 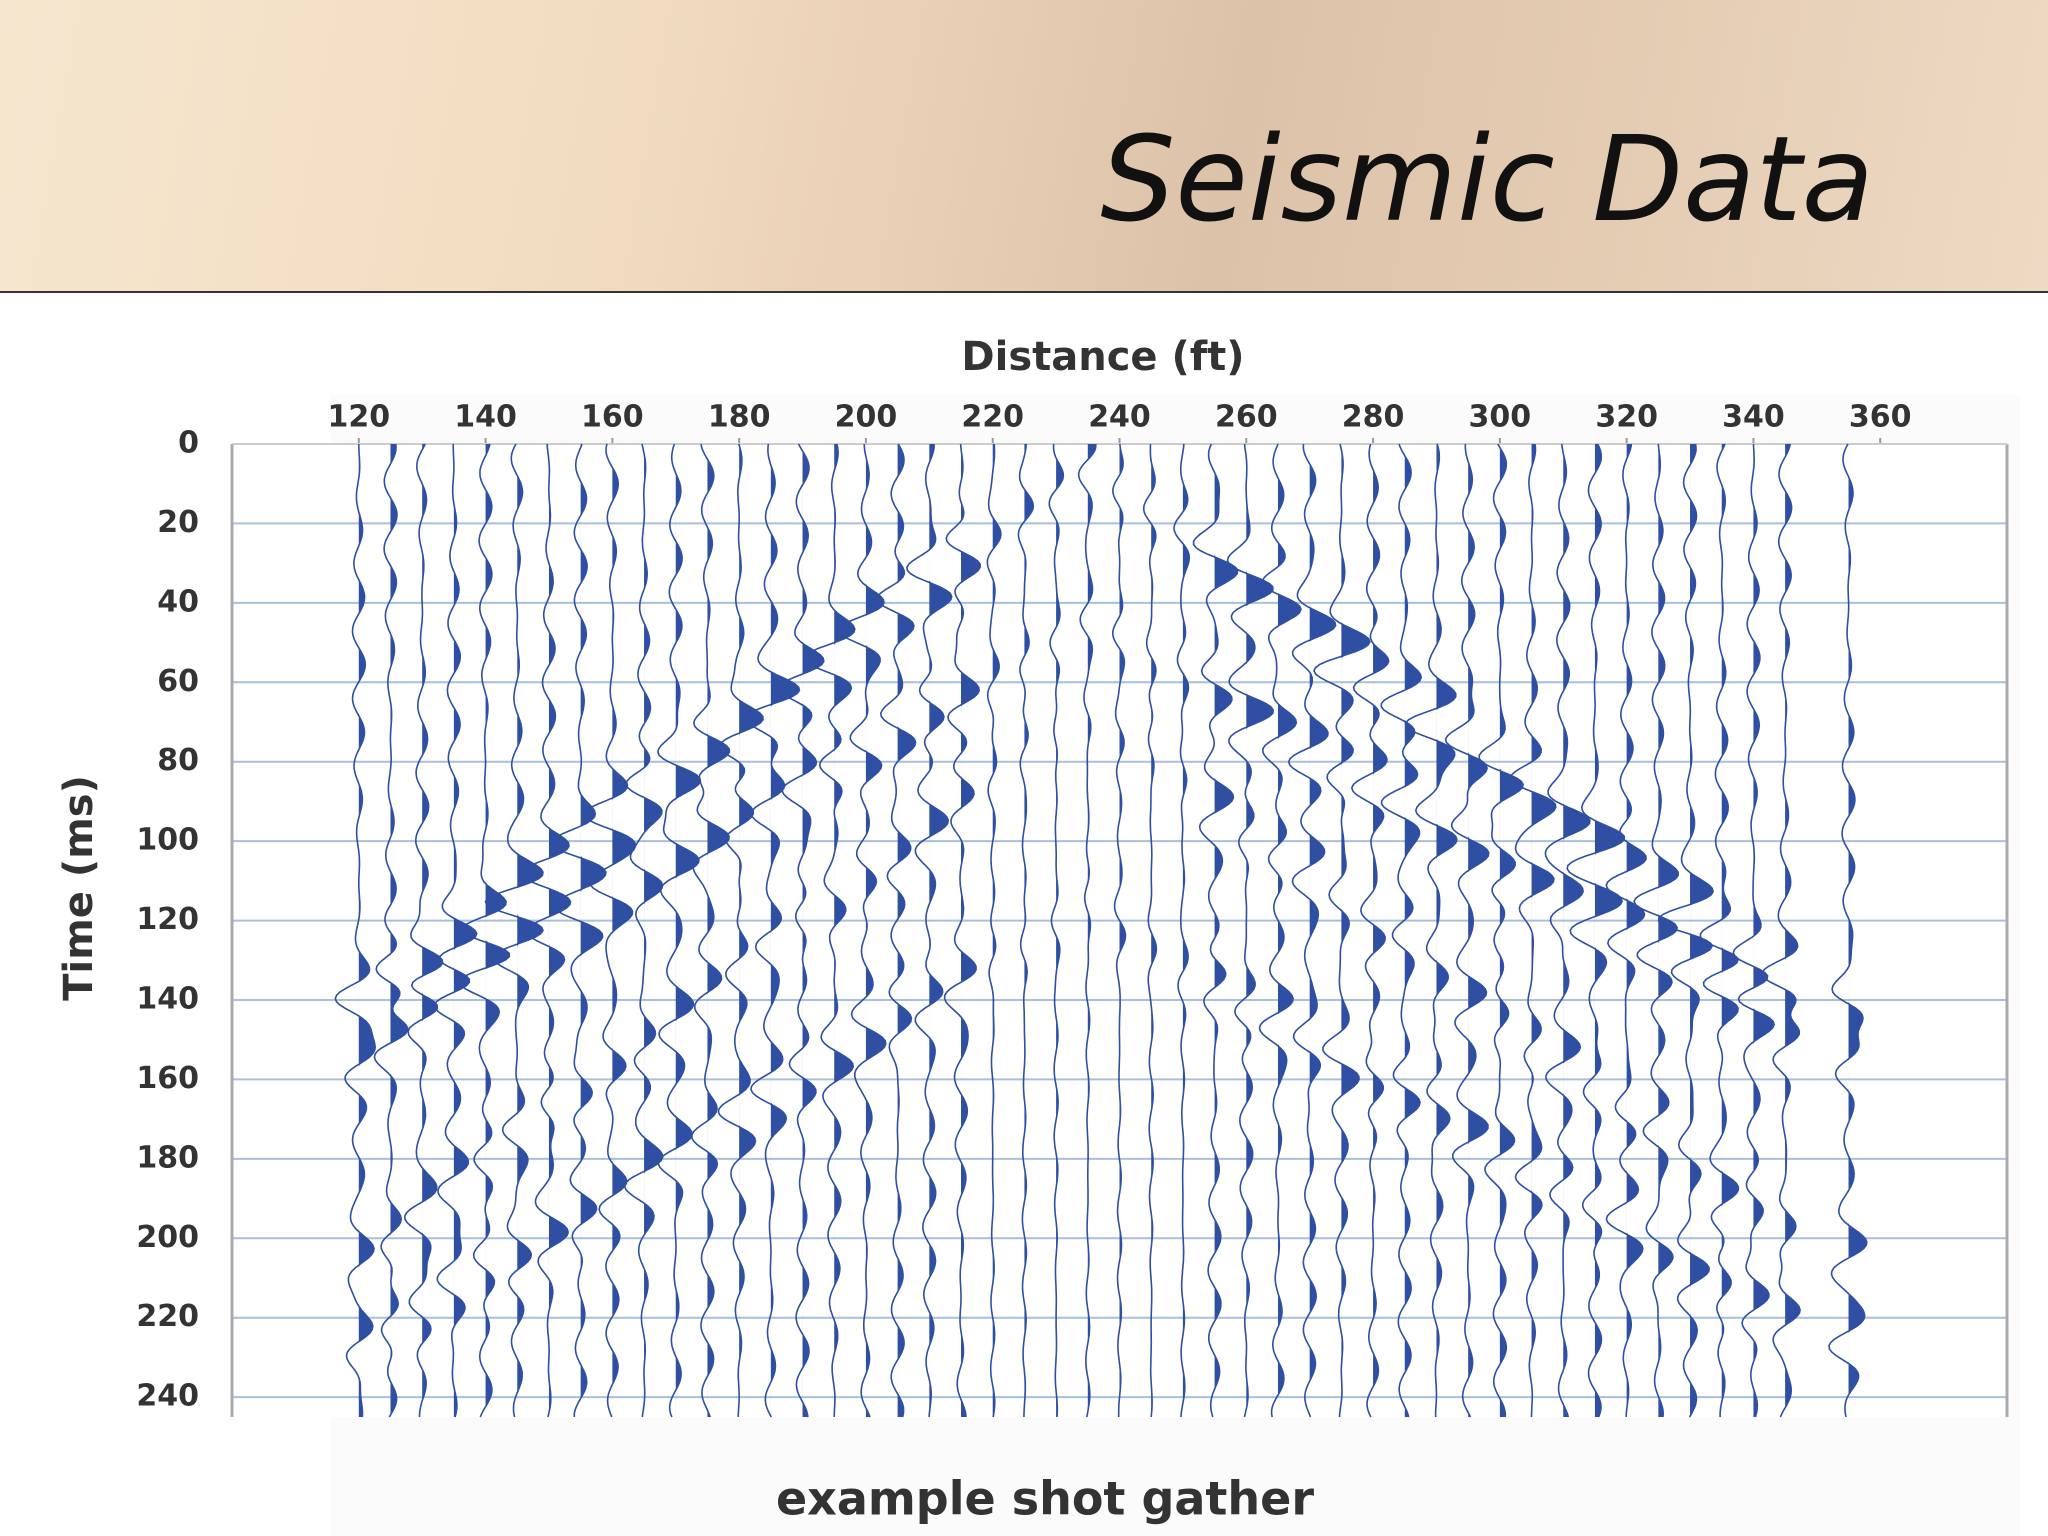 I want to click on y-axis-title: Time (ms), so click(x=79, y=888).